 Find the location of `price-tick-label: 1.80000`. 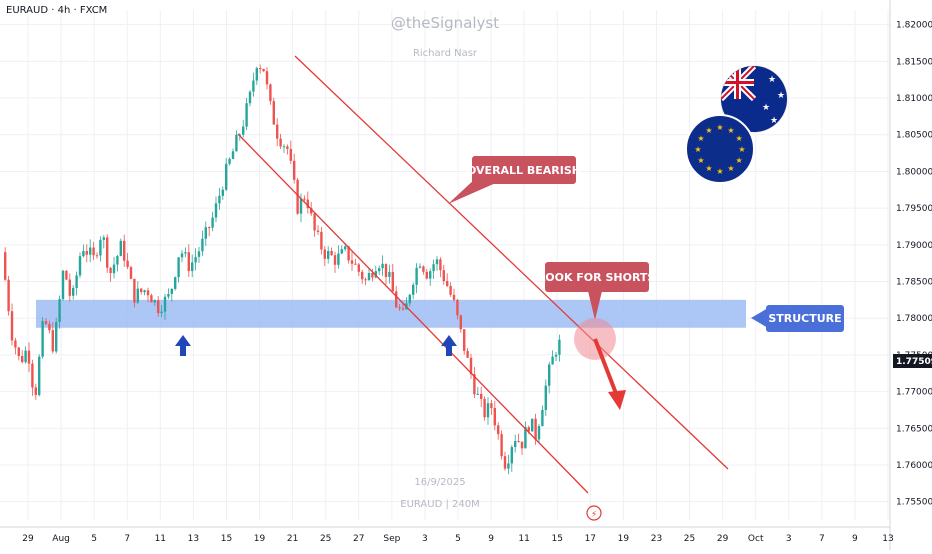

price-tick-label: 1.80000 is located at coordinates (914, 172).